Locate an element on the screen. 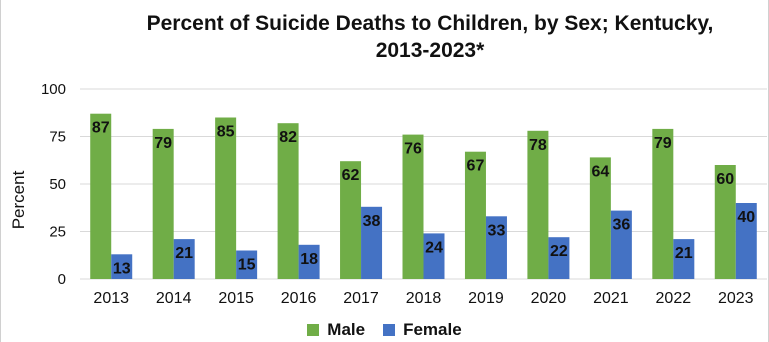 This screenshot has width=769, height=342. data-label-male-2022: 79 is located at coordinates (663, 143).